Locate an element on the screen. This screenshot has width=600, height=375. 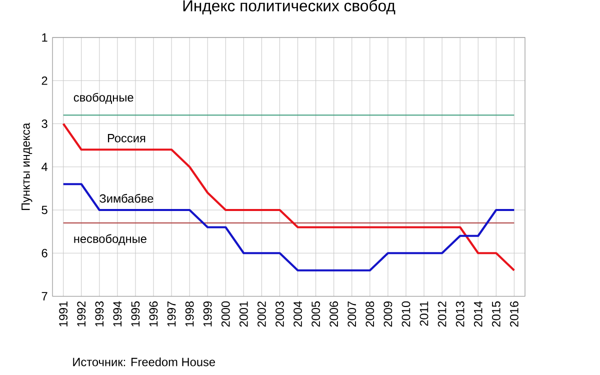
y-tick-label: 2 is located at coordinates (45, 80).